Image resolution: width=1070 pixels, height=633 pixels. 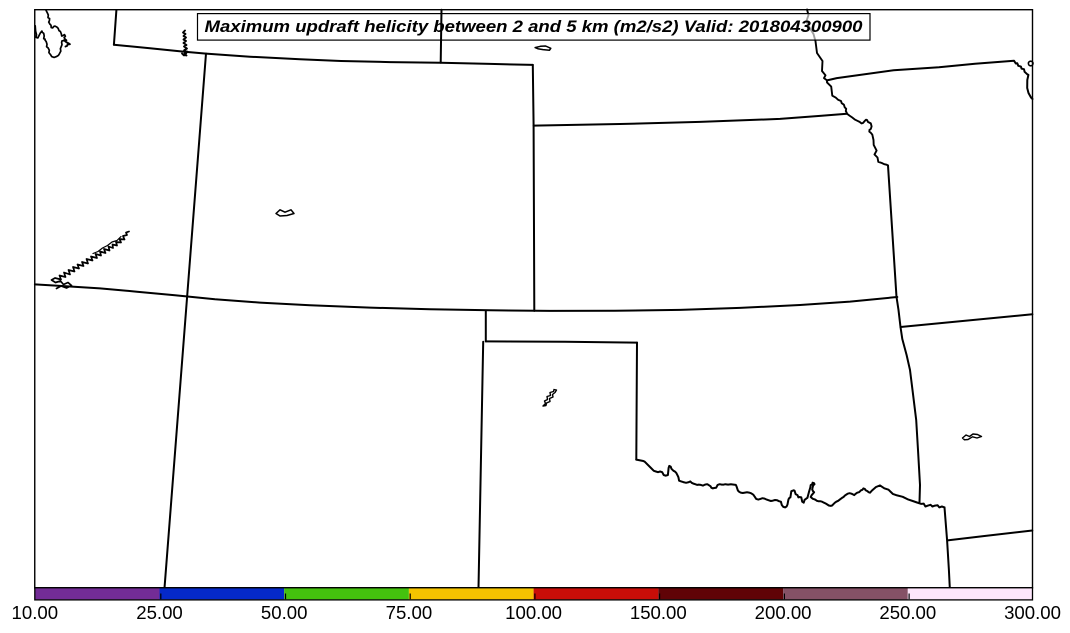 I want to click on svg-text: 25.00, so click(x=159, y=612).